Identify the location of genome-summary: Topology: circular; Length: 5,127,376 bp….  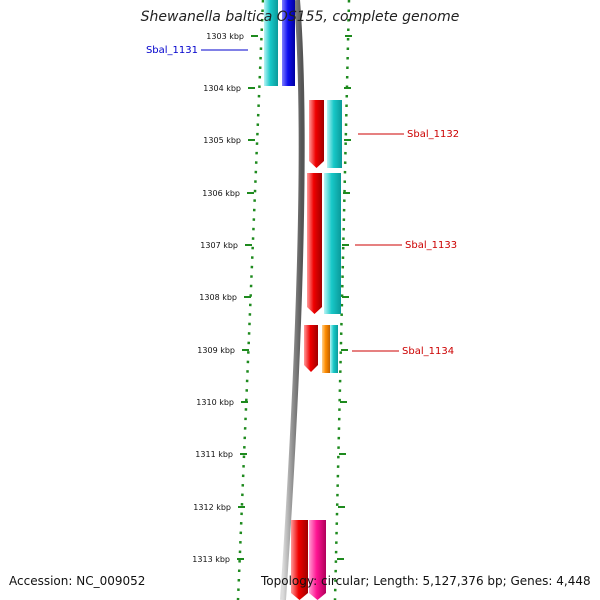
(426, 581).